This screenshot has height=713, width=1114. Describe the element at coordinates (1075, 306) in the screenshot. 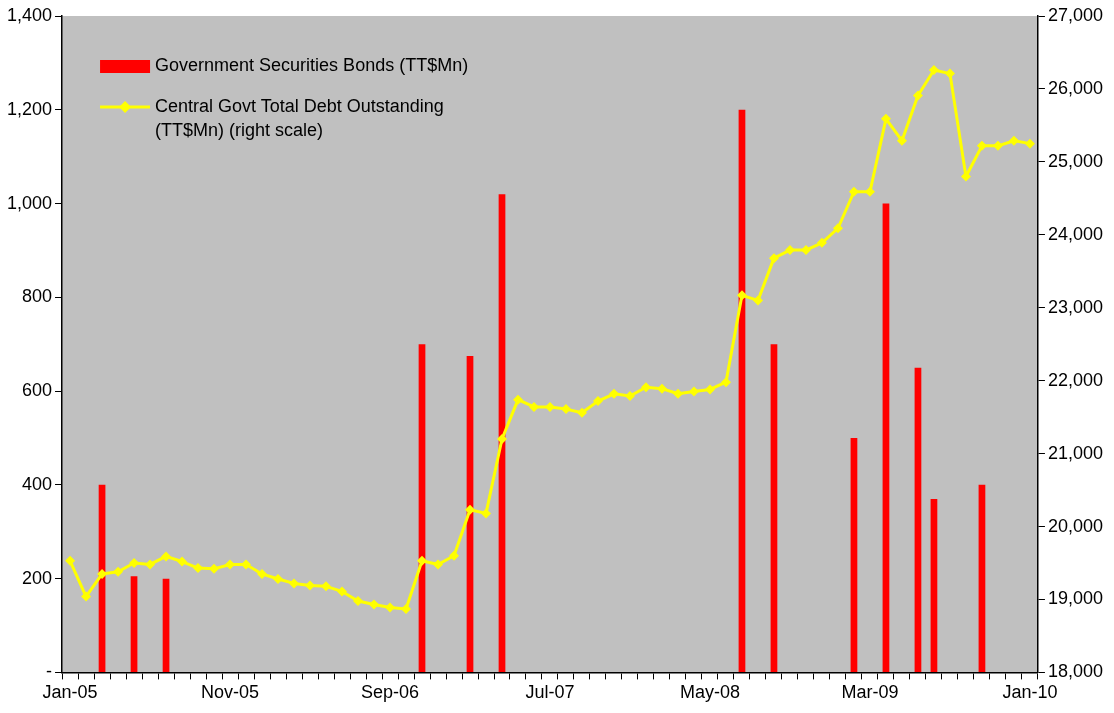

I see `y2-tick-label: 23,000` at that location.